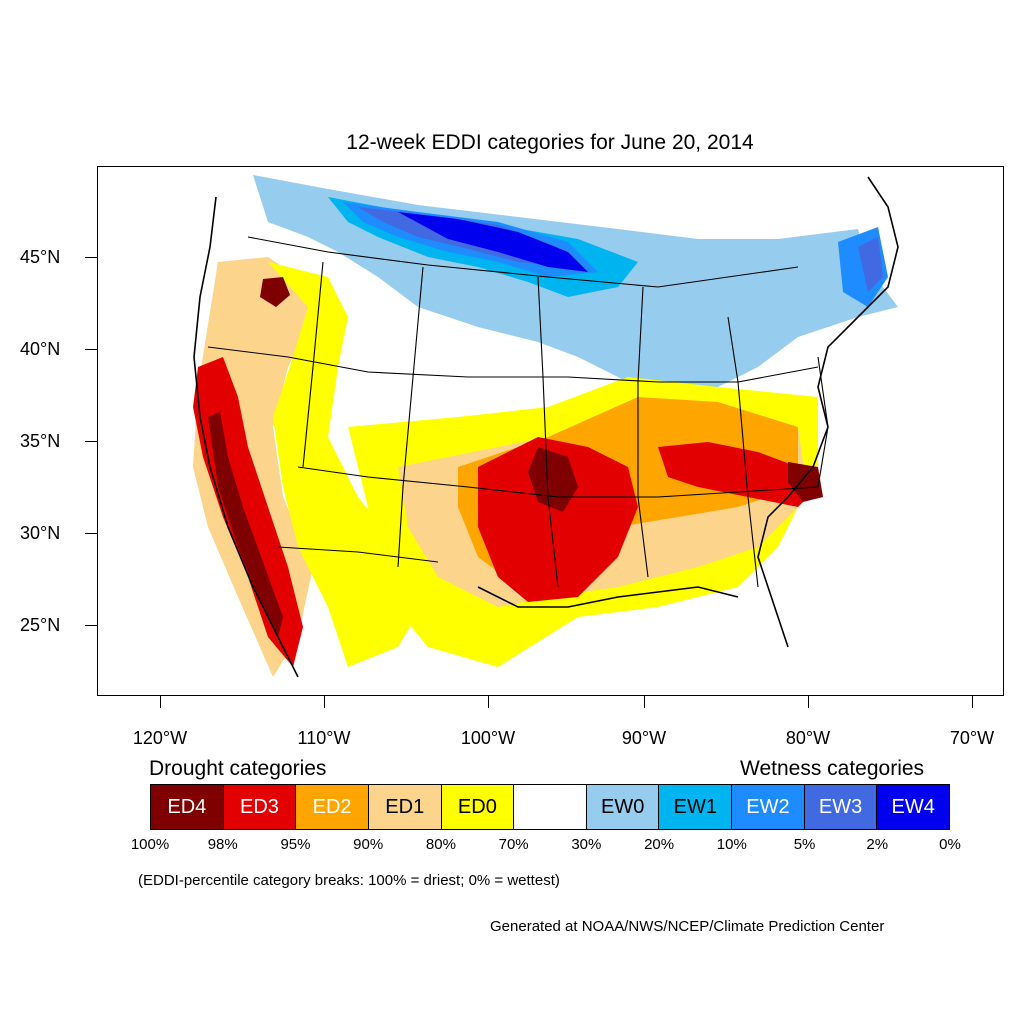  I want to click on legend-box-ew0: EW0, so click(623, 807).